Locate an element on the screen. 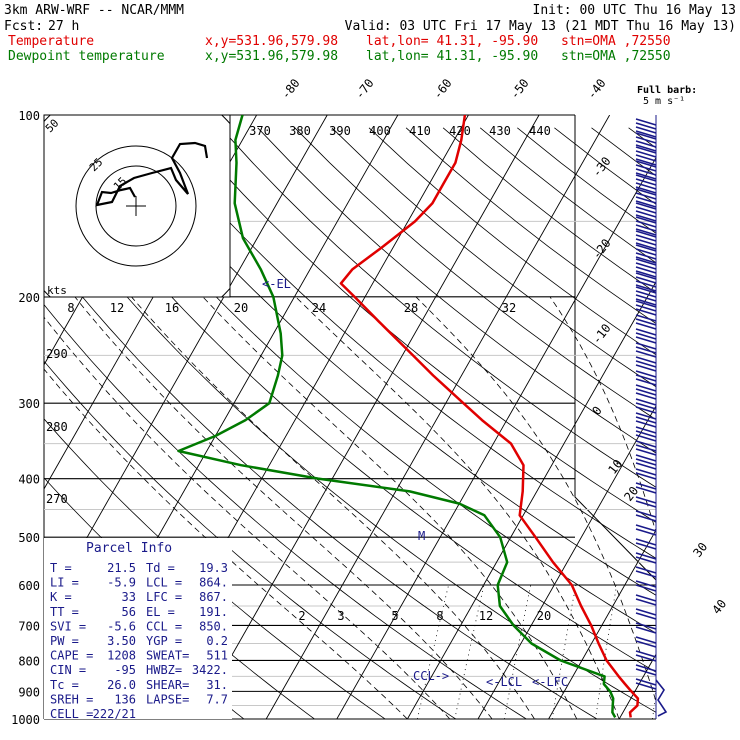  temperature-latlon: lat,lon= 41.31, -95.90 is located at coordinates (452, 41).